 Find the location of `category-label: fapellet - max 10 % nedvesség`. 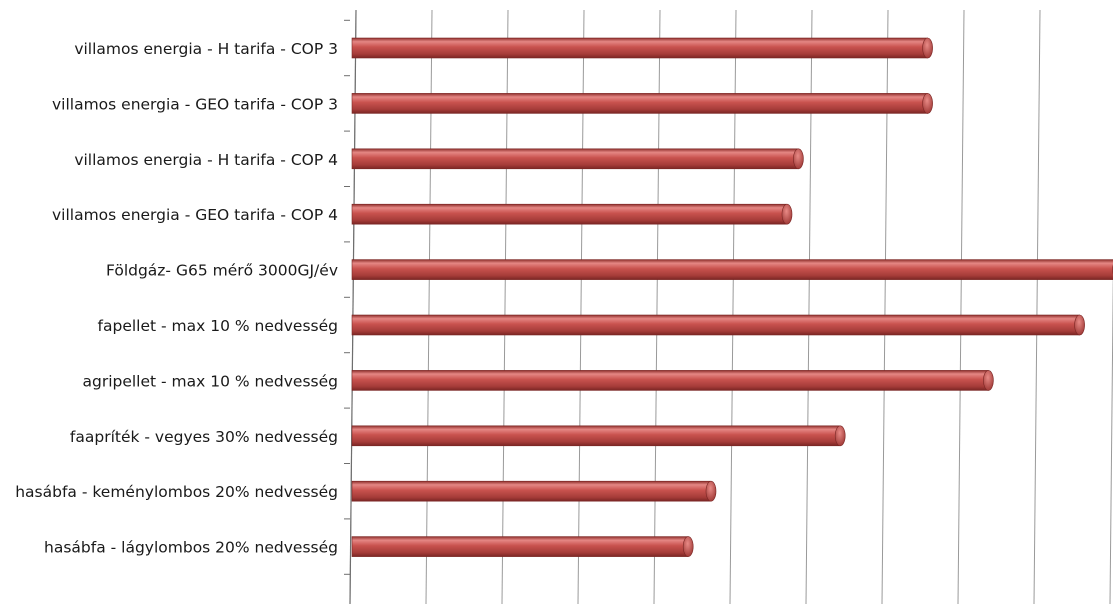

category-label: fapellet - max 10 % nedvesség is located at coordinates (218, 326).